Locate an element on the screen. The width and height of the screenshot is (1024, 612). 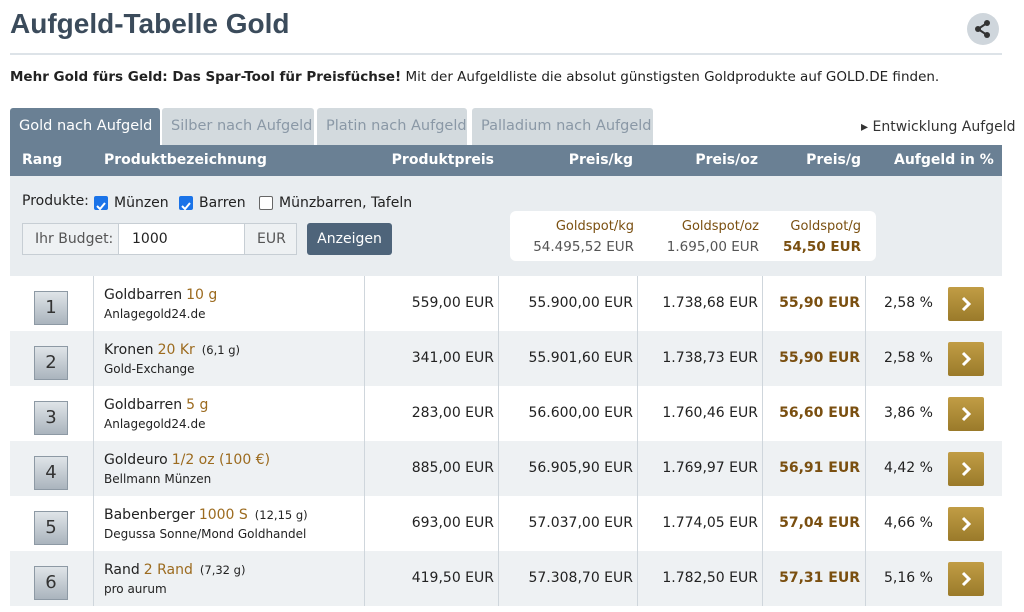
checkbox-label: Münzen is located at coordinates (141, 203).